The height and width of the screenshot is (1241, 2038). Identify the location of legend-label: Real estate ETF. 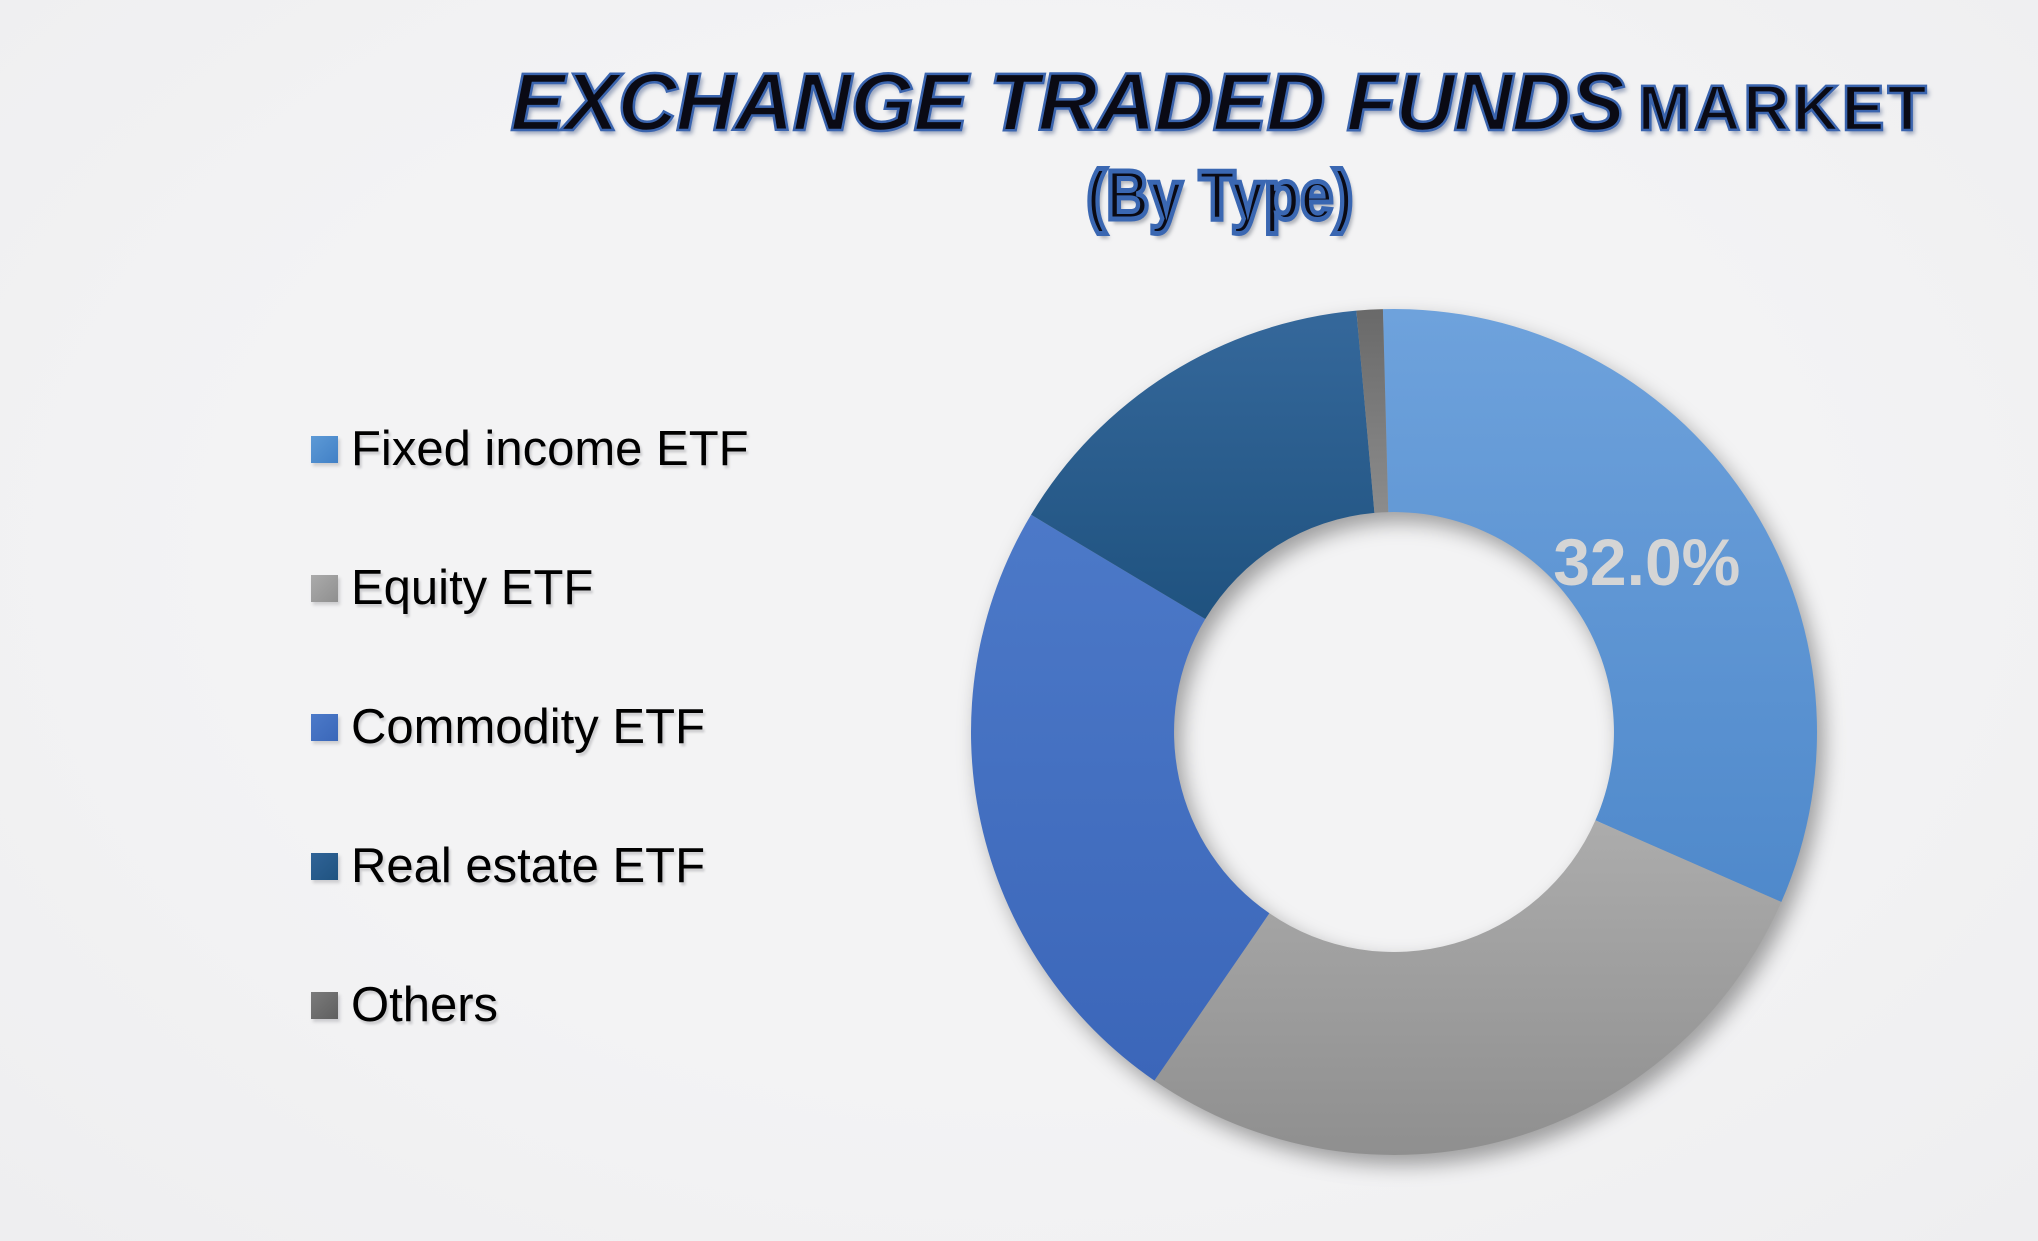
(528, 866).